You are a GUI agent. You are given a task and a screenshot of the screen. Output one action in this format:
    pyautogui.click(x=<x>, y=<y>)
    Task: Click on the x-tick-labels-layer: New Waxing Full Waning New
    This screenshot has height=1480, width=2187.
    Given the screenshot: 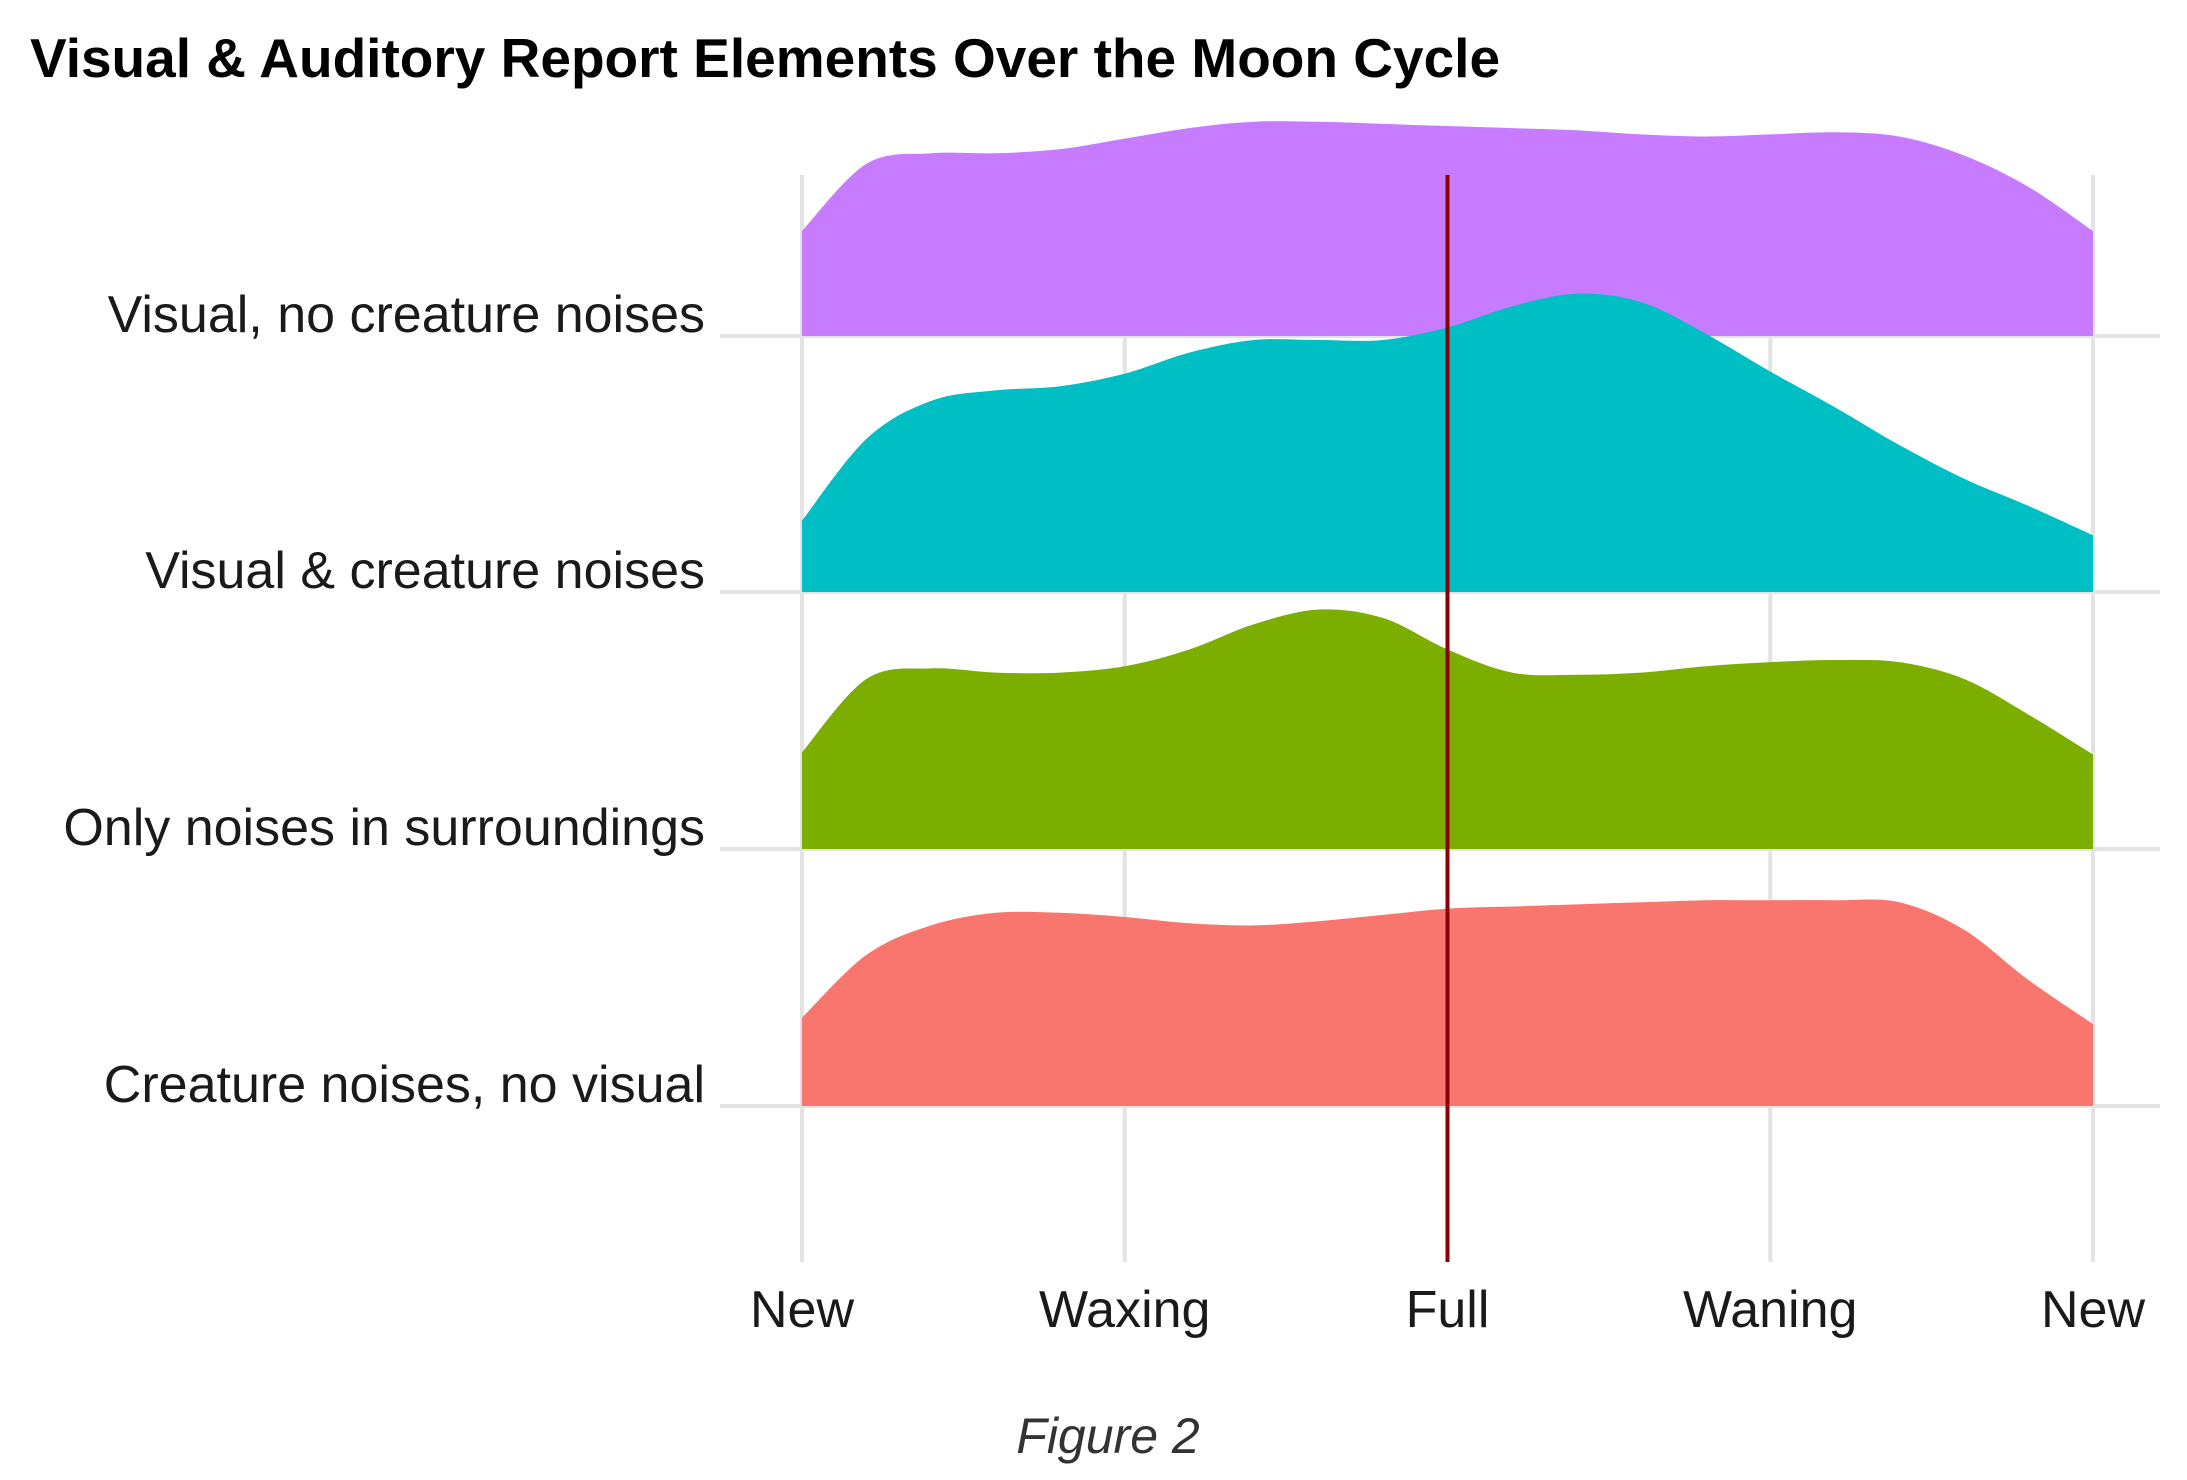 What is the action you would take?
    pyautogui.click(x=1447, y=1310)
    